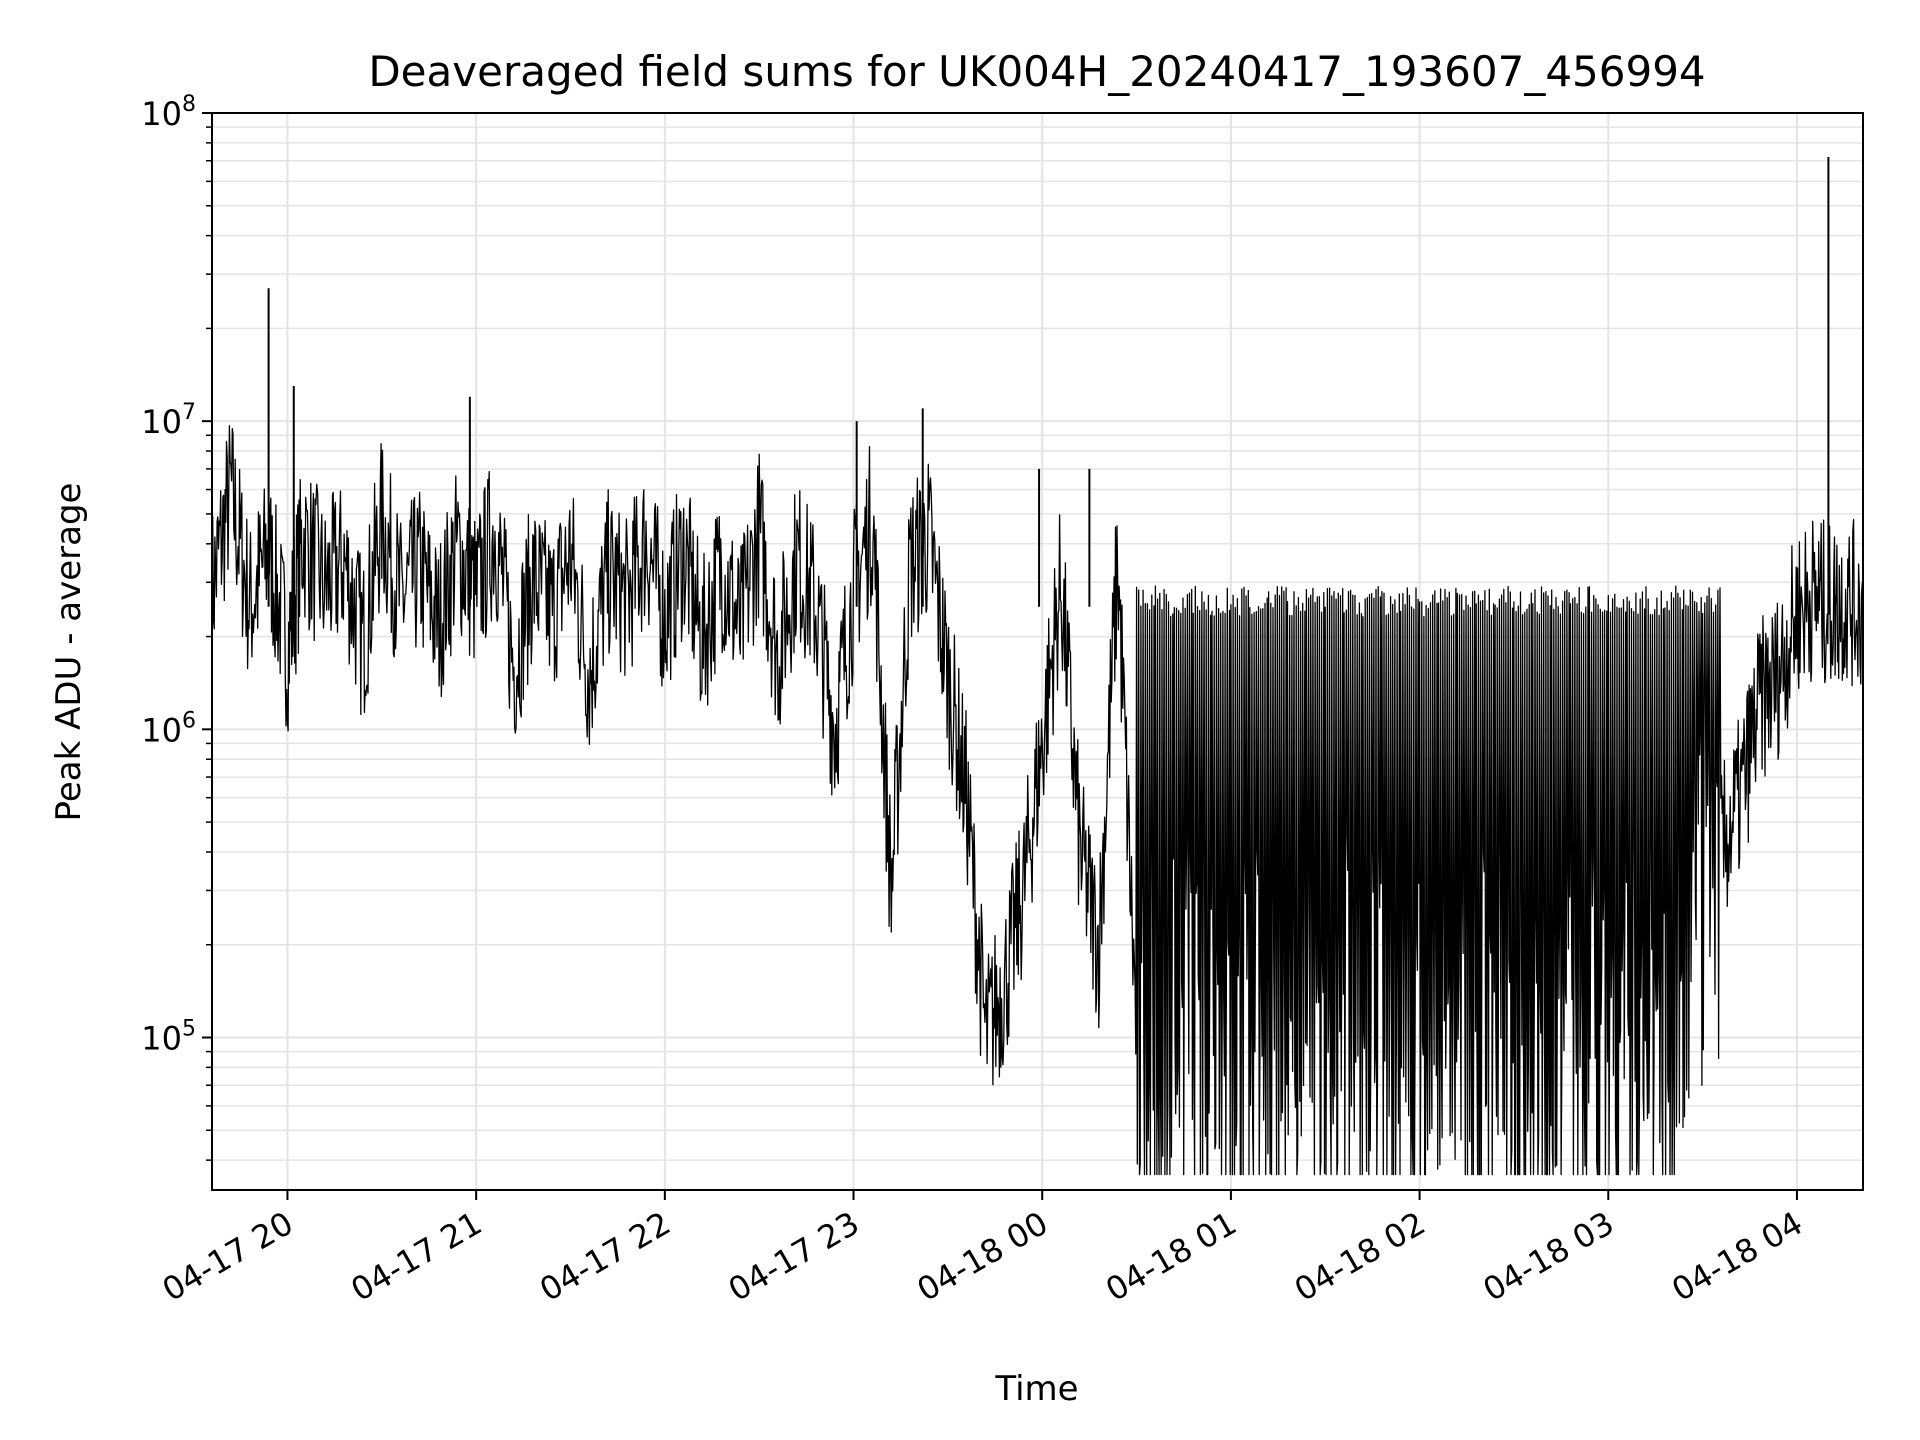 Image resolution: width=1920 pixels, height=1440 pixels. I want to click on y-axis-label: Peak ADU - average, so click(69, 652).